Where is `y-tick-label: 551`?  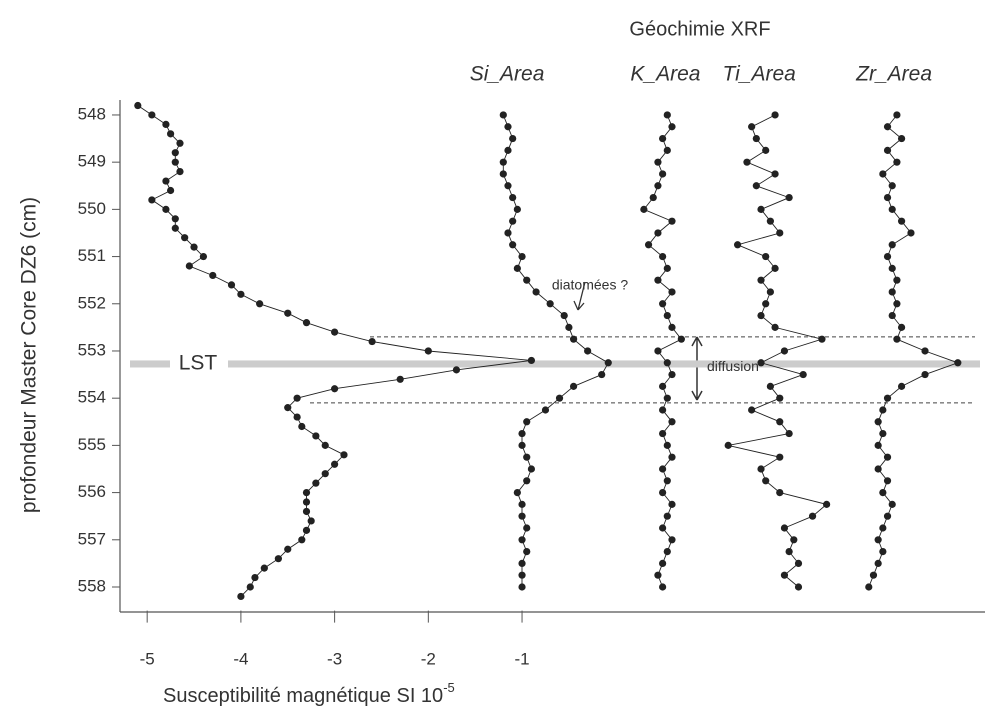 y-tick-label: 551 is located at coordinates (92, 255).